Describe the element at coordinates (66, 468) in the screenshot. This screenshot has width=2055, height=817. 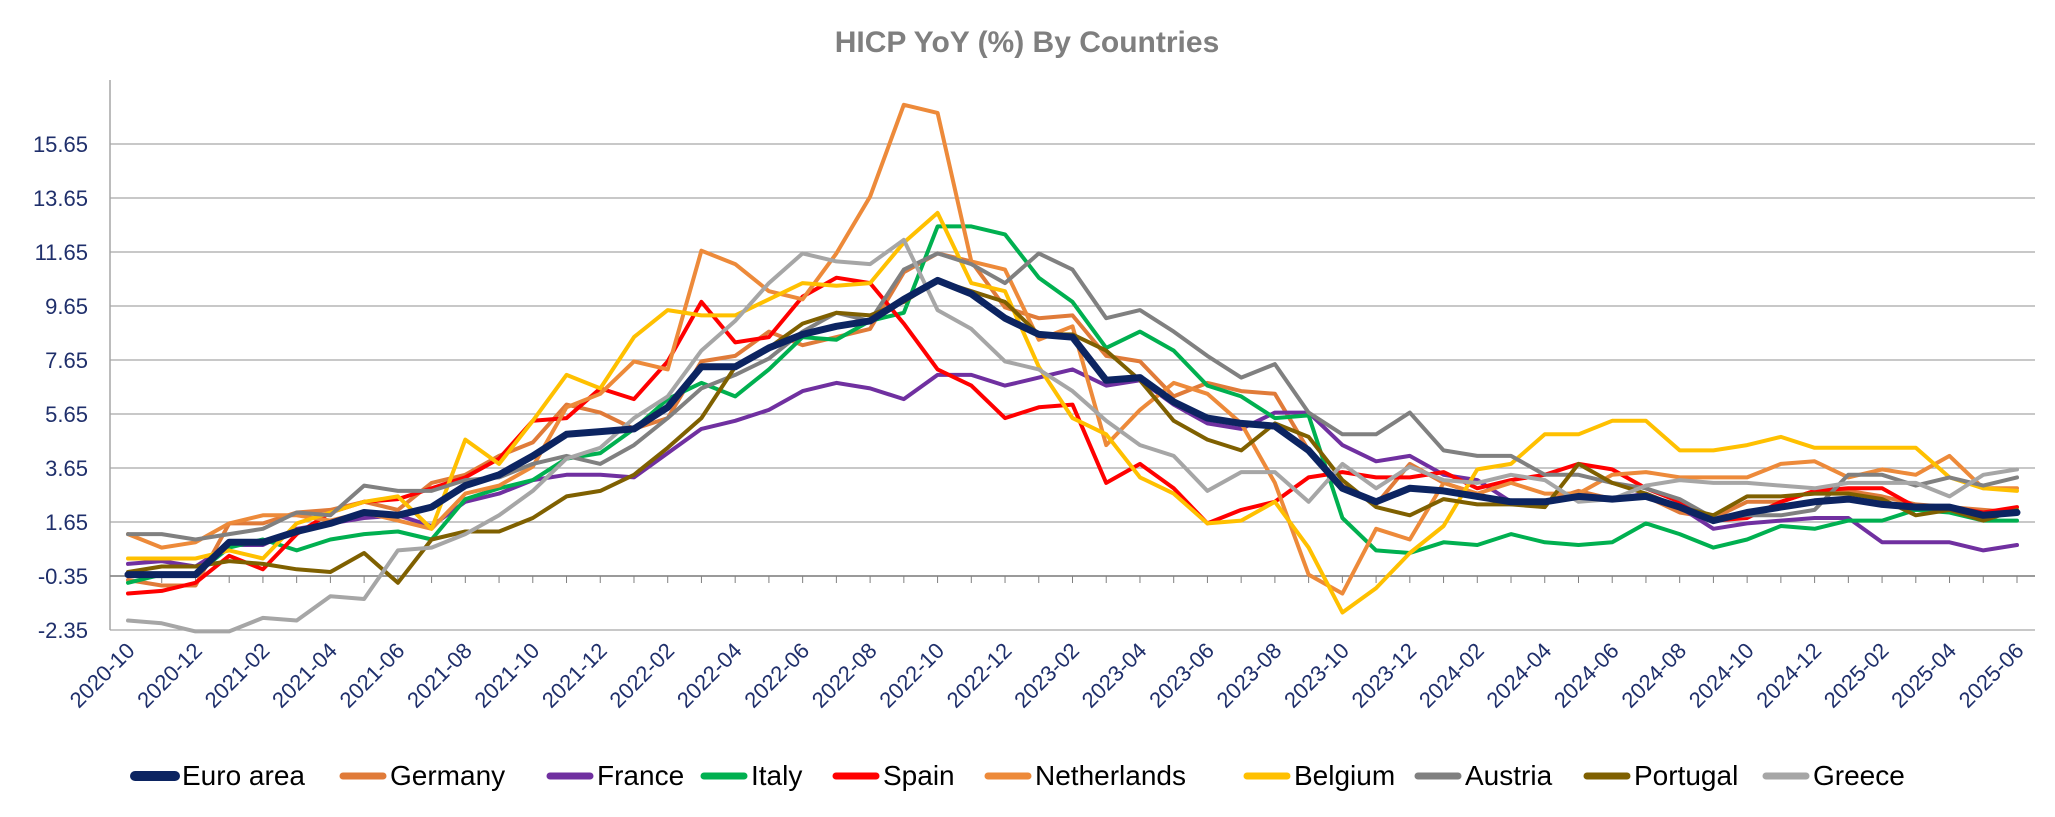
I see `y-tick-label: 3.65` at that location.